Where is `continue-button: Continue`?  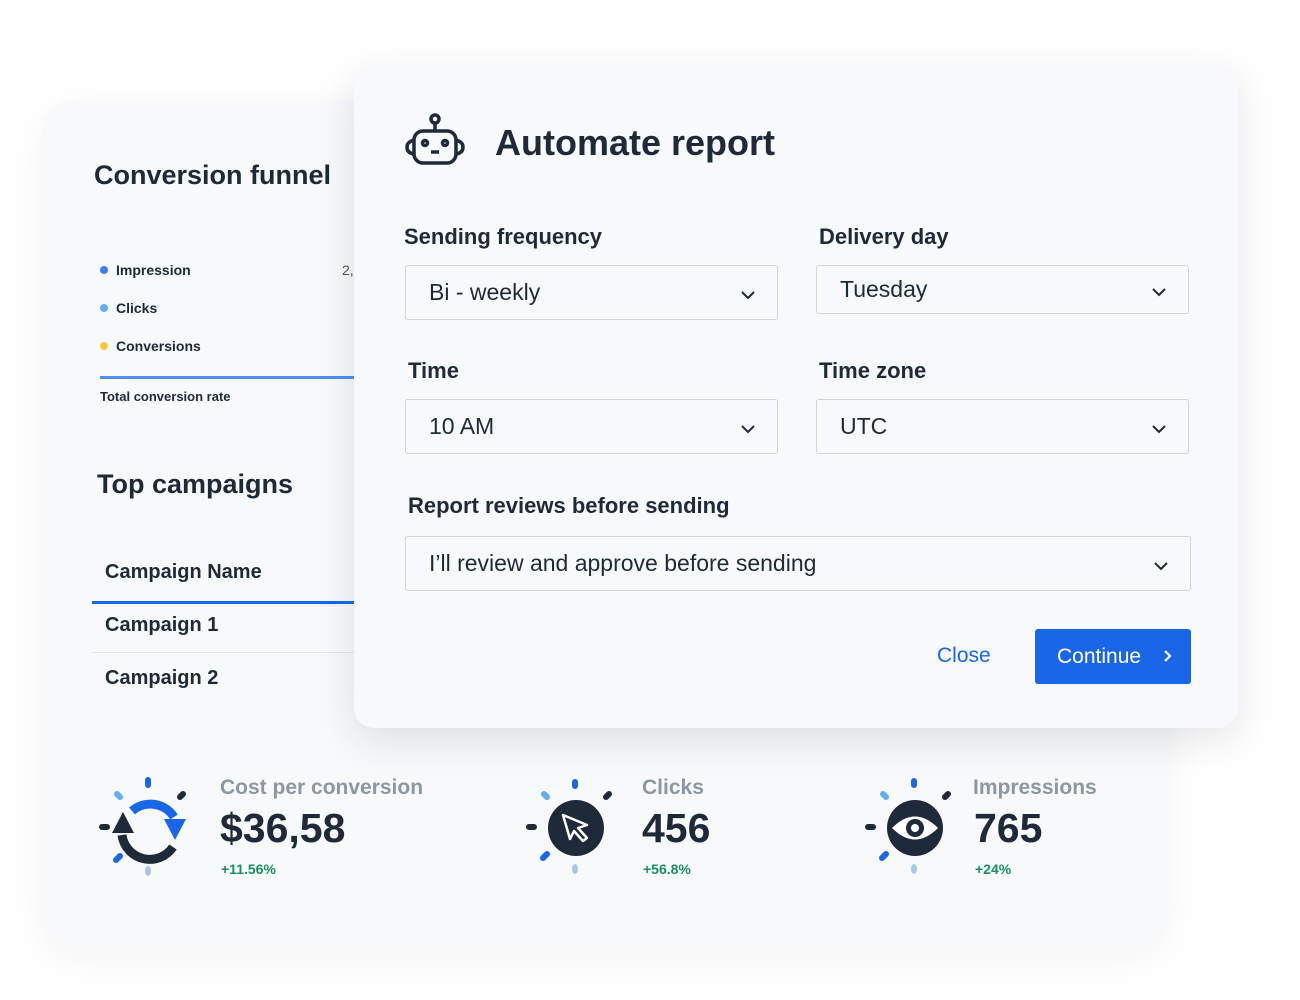 continue-button: Continue is located at coordinates (1113, 656).